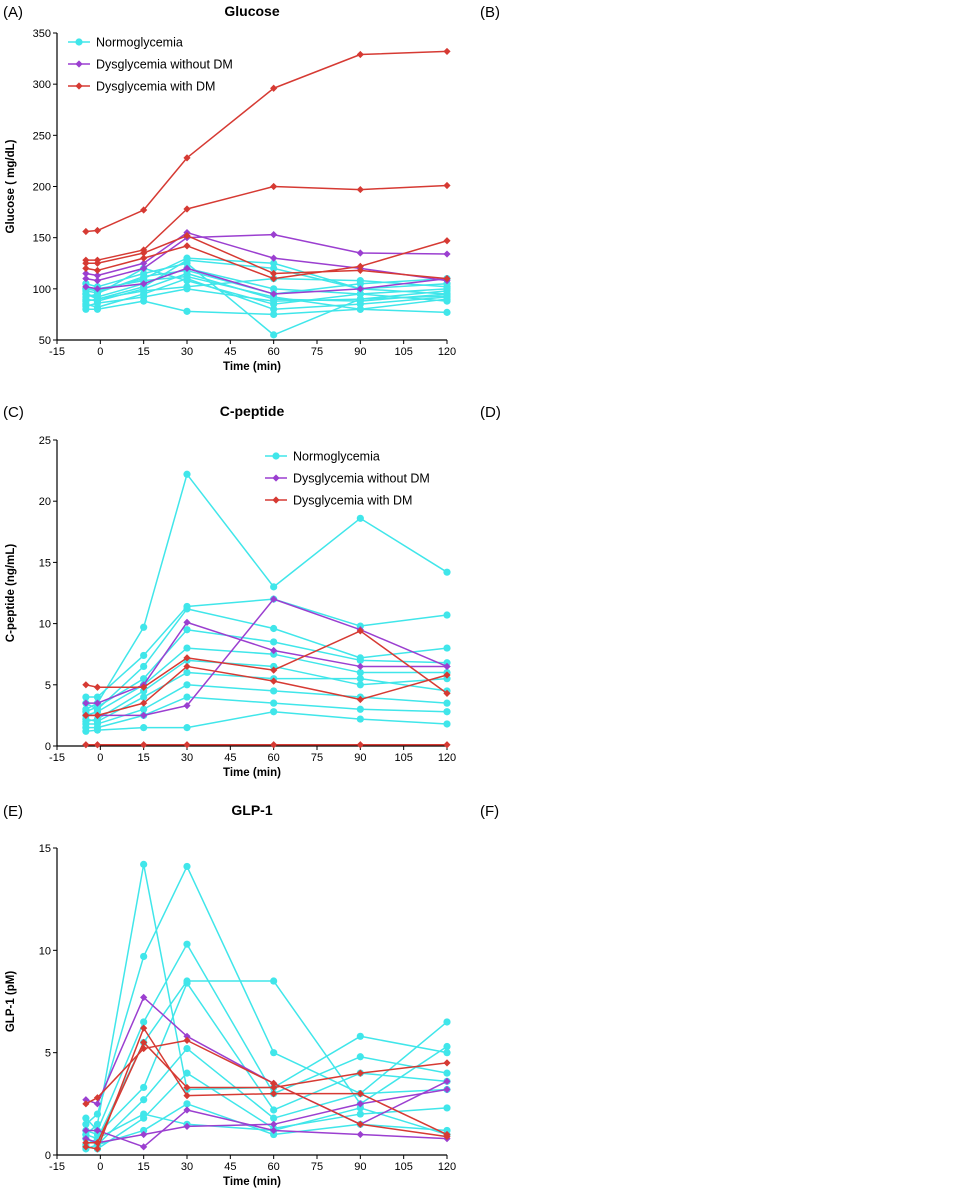 The width and height of the screenshot is (954, 1199). Describe the element at coordinates (403, 352) in the screenshot. I see `panel-a-x-tick-label: 105` at that location.